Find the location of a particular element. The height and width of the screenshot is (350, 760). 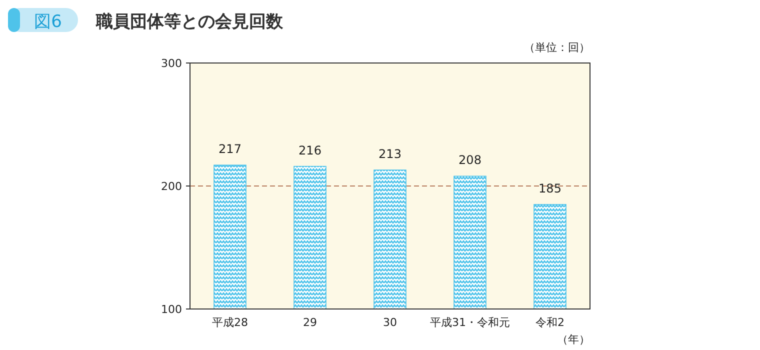

chart-title: 職員団体等との会見回数 is located at coordinates (189, 22).